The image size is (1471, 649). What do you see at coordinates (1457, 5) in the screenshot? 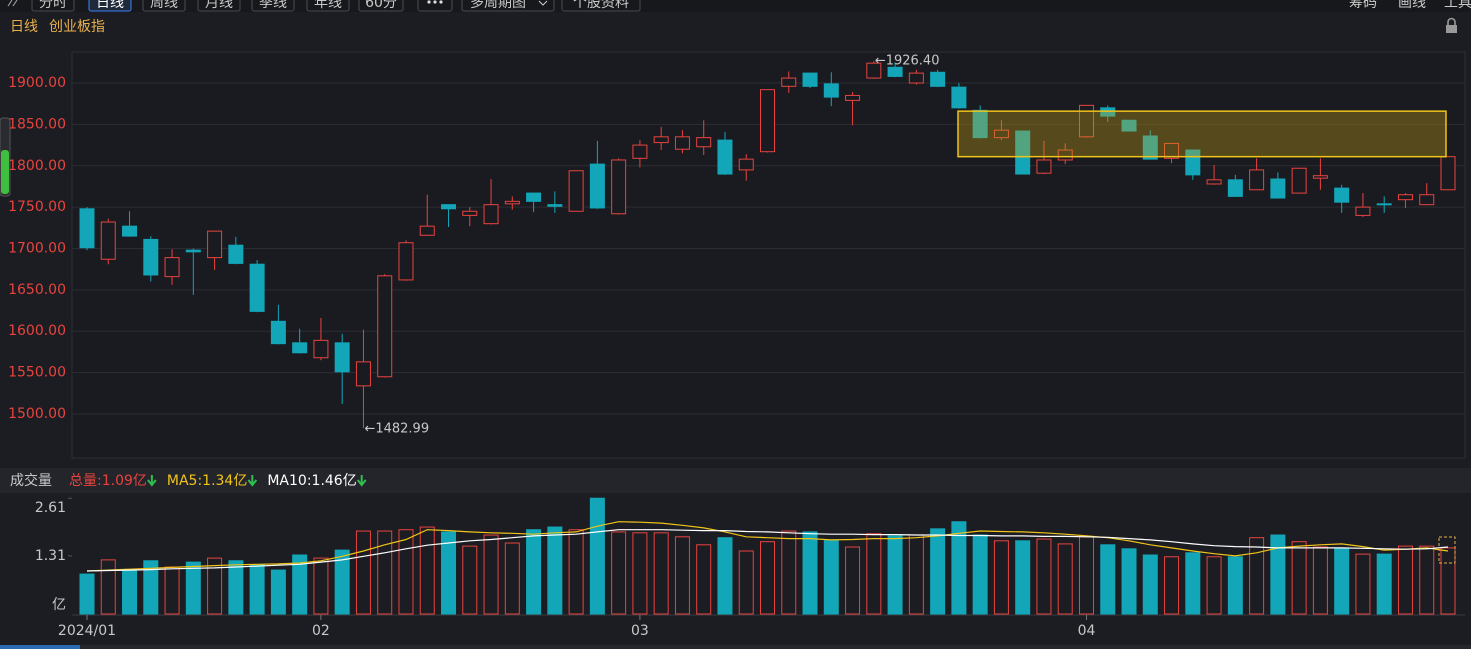
I see `tool-label: 工具` at bounding box center [1457, 5].